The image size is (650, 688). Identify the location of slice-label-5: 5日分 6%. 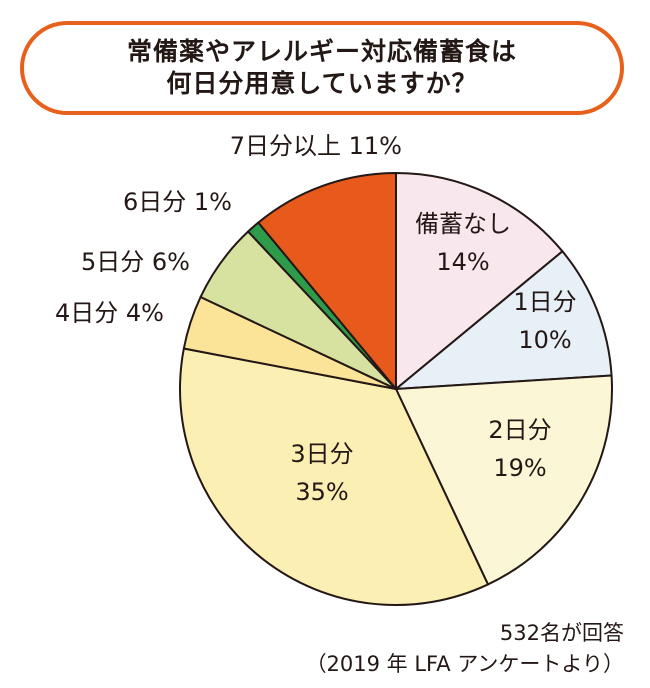
(135, 262).